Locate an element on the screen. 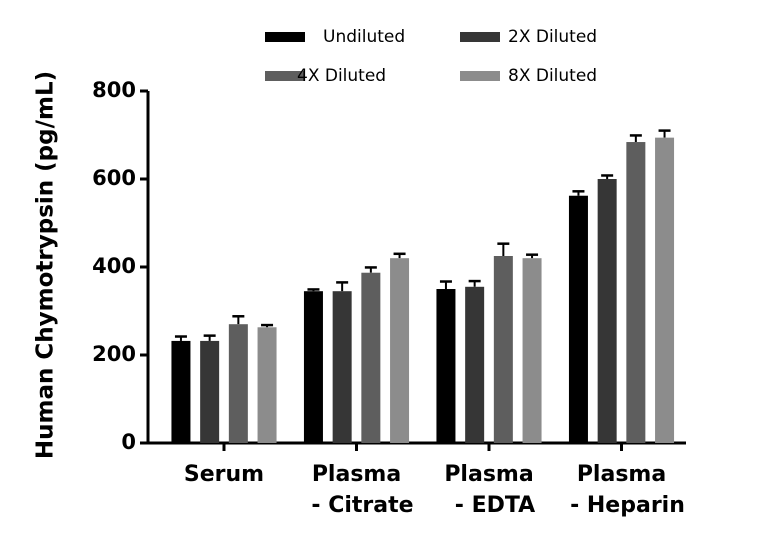 This screenshot has height=545, width=768. legend-label: 2X Diluted is located at coordinates (552, 37).